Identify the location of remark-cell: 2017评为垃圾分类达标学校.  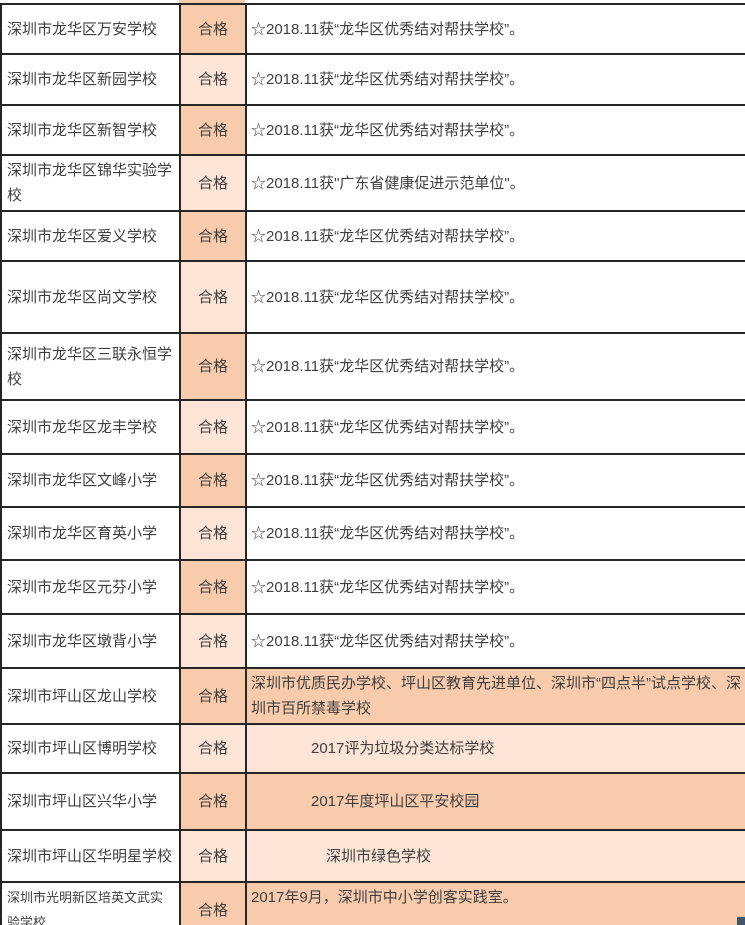
(495, 748).